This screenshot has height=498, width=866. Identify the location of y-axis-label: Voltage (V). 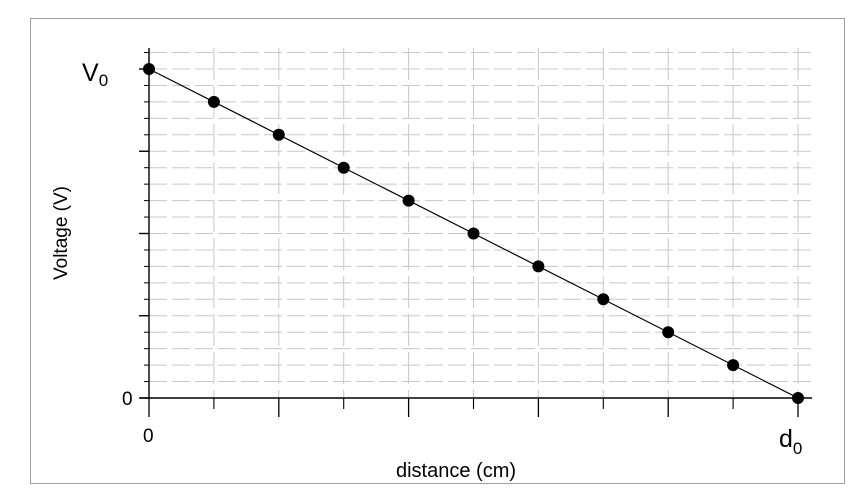
(61, 233).